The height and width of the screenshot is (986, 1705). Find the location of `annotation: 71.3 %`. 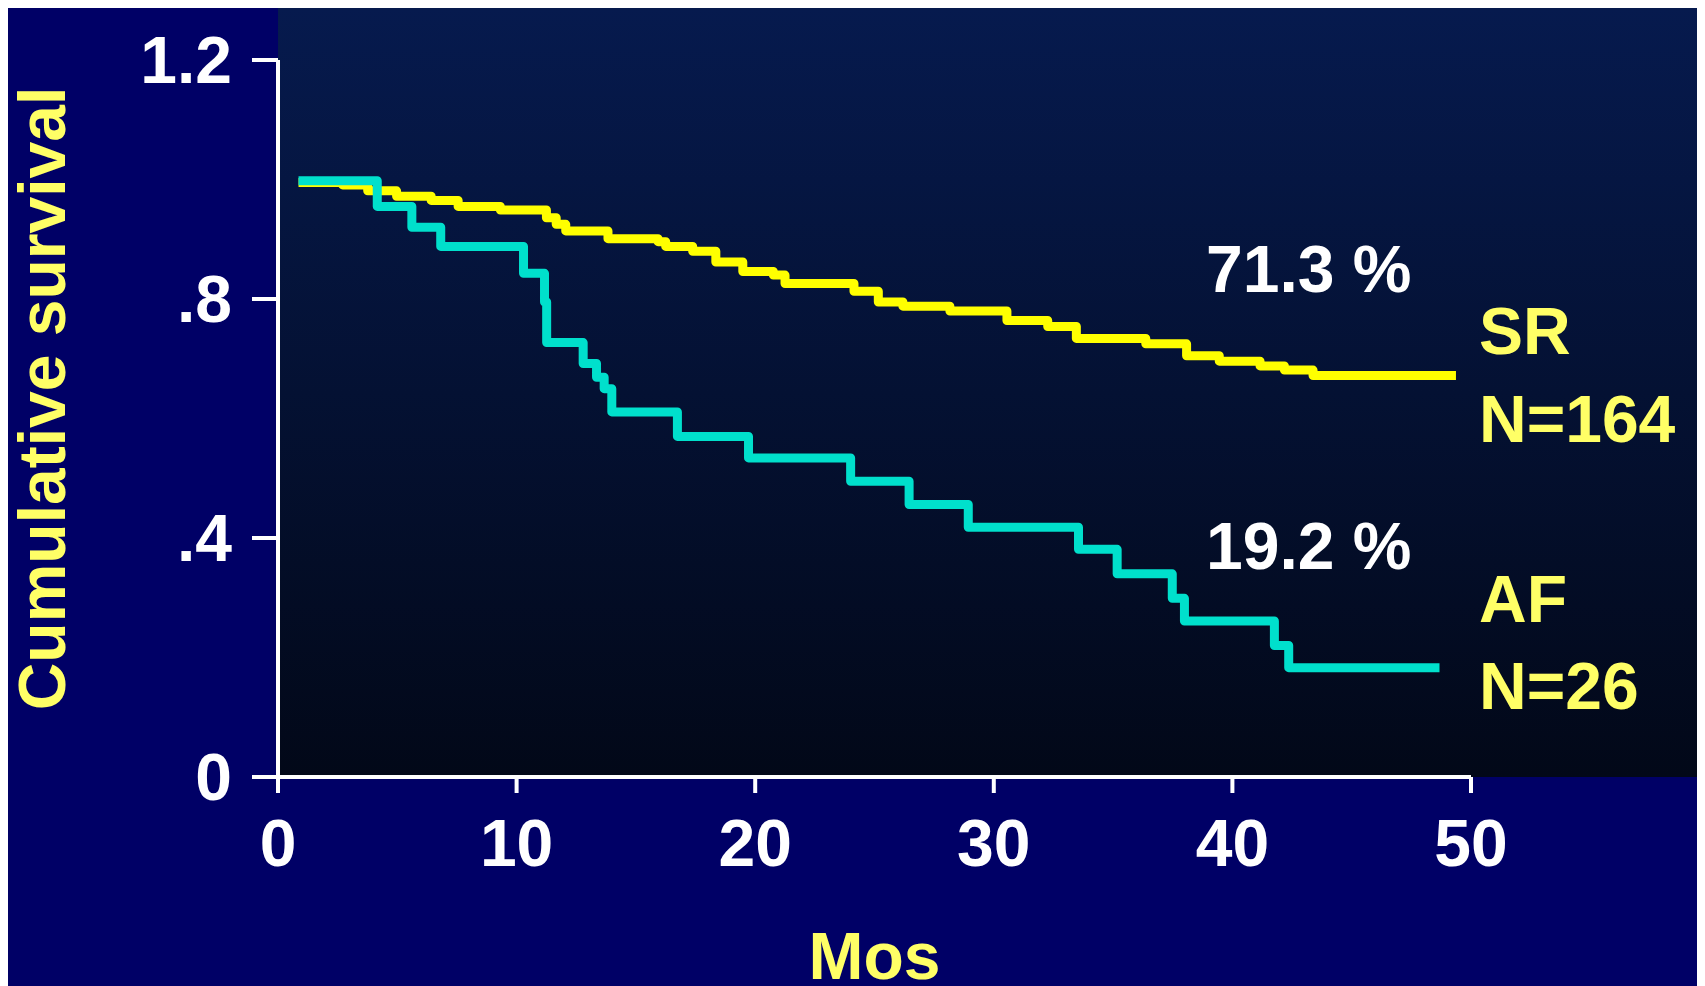

annotation: 71.3 % is located at coordinates (1309, 269).